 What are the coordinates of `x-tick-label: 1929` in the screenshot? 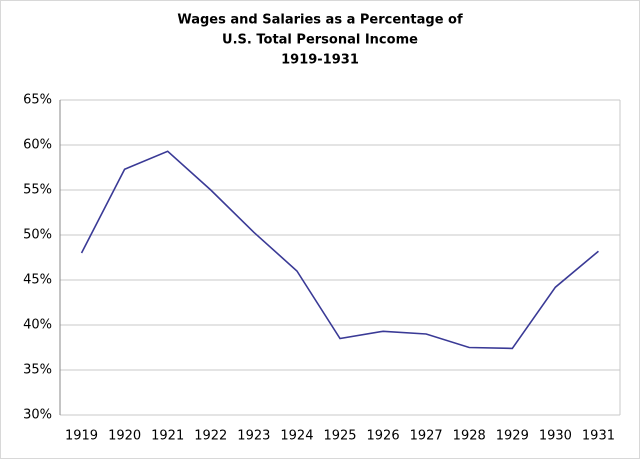 It's located at (512, 436).